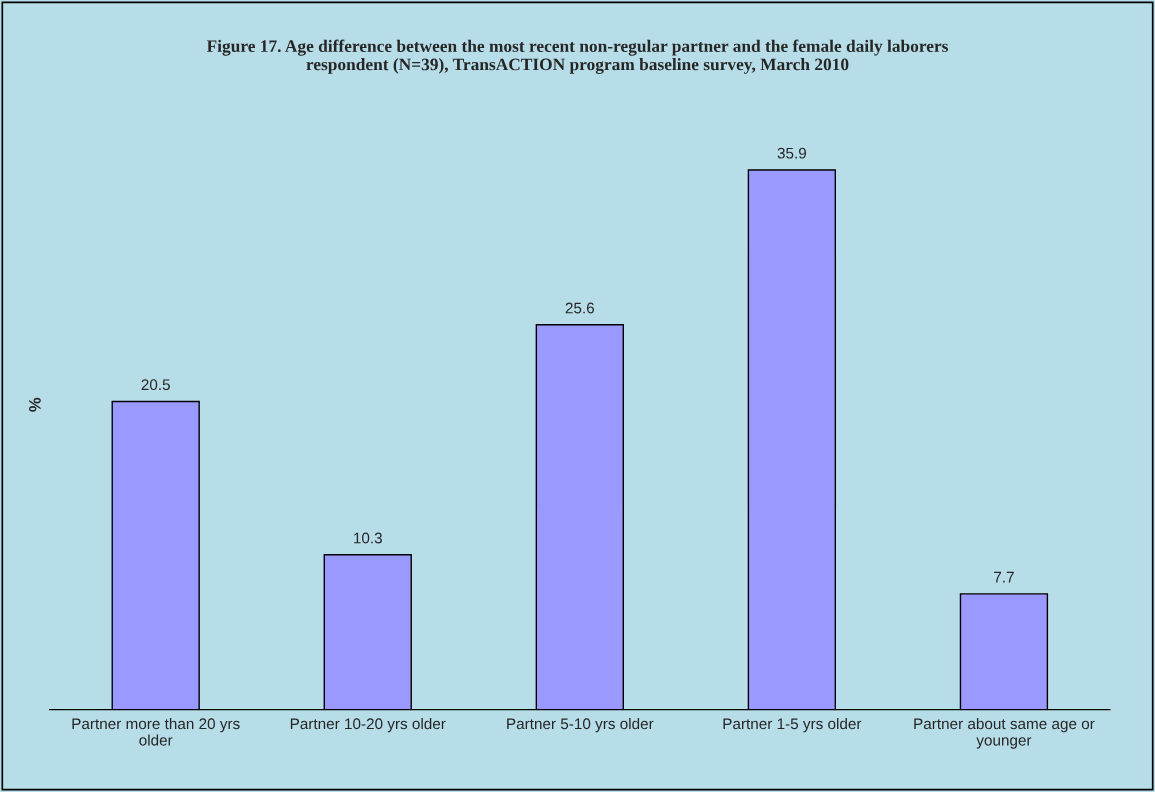 This screenshot has width=1155, height=792. Describe the element at coordinates (1004, 577) in the screenshot. I see `data-label: 7.7` at that location.